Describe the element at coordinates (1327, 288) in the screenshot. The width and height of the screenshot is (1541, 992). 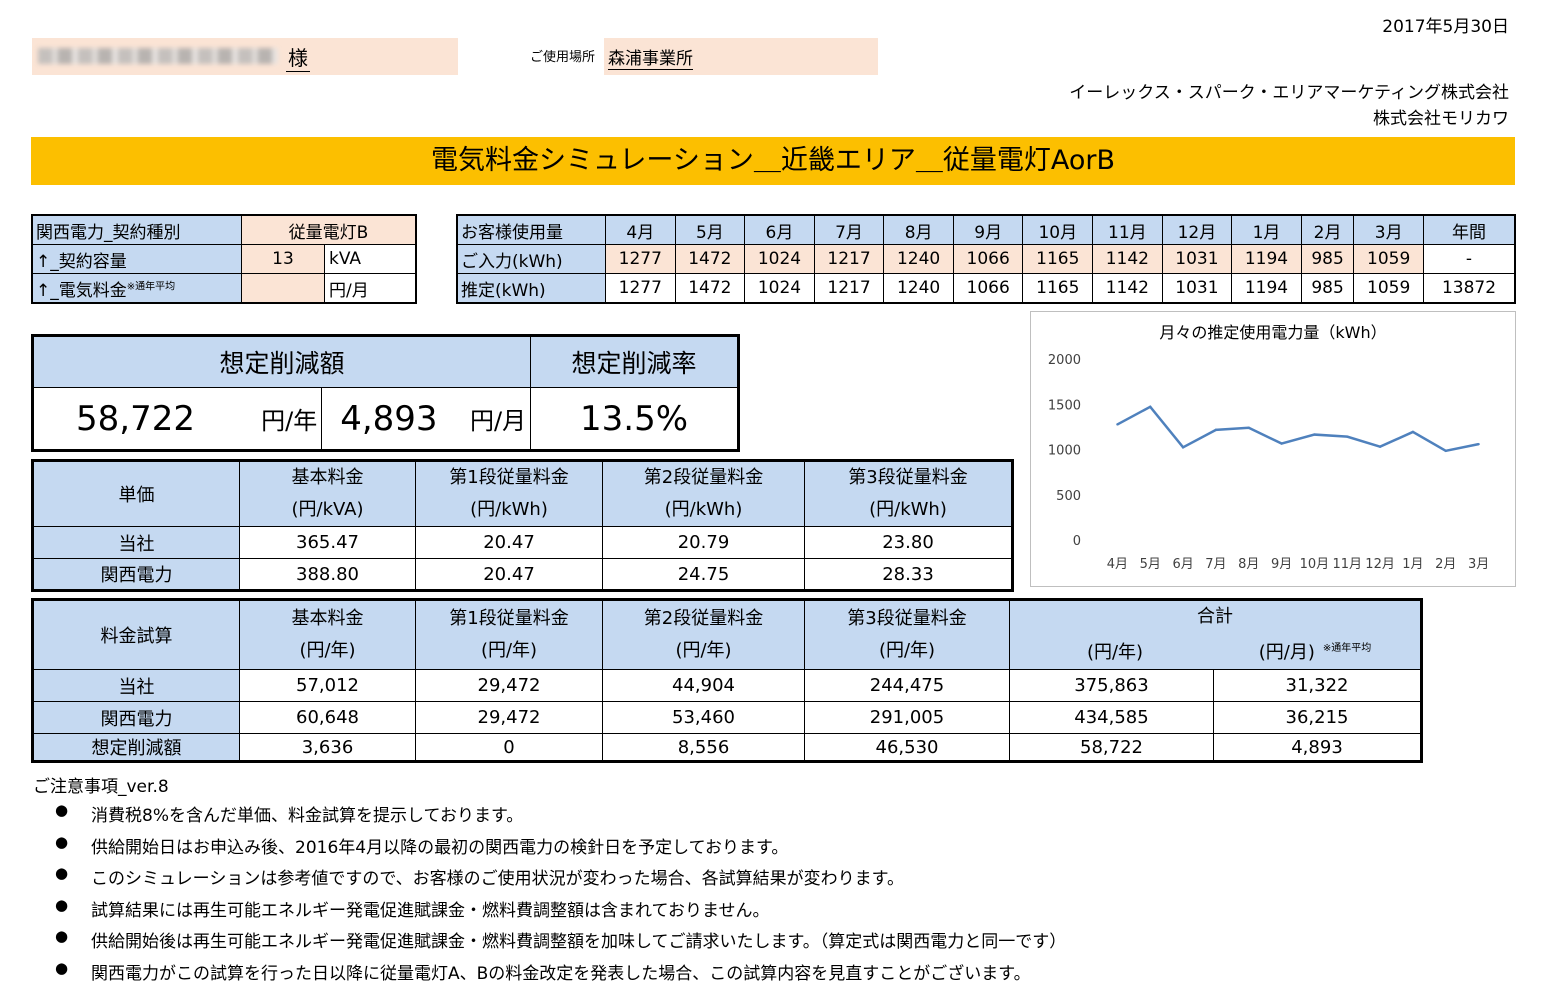
I see `estimate-value: 985` at that location.